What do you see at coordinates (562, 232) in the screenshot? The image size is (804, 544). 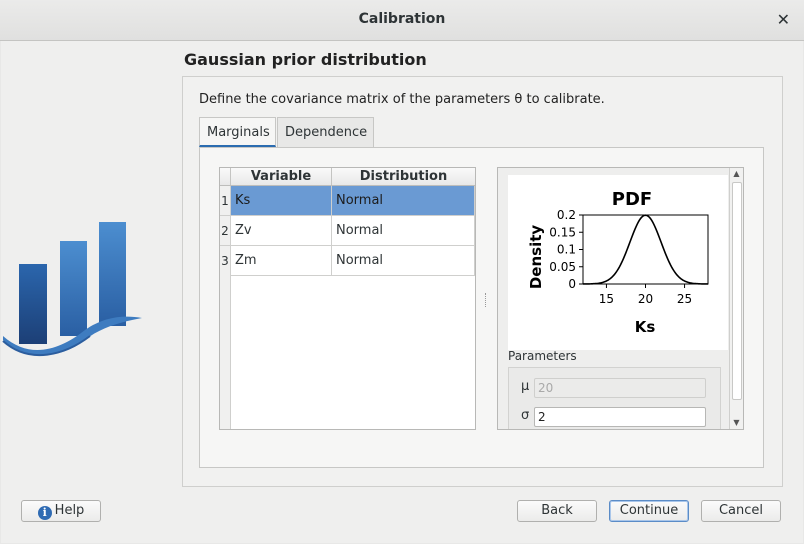 I see `y-tick-label: 0.15` at bounding box center [562, 232].